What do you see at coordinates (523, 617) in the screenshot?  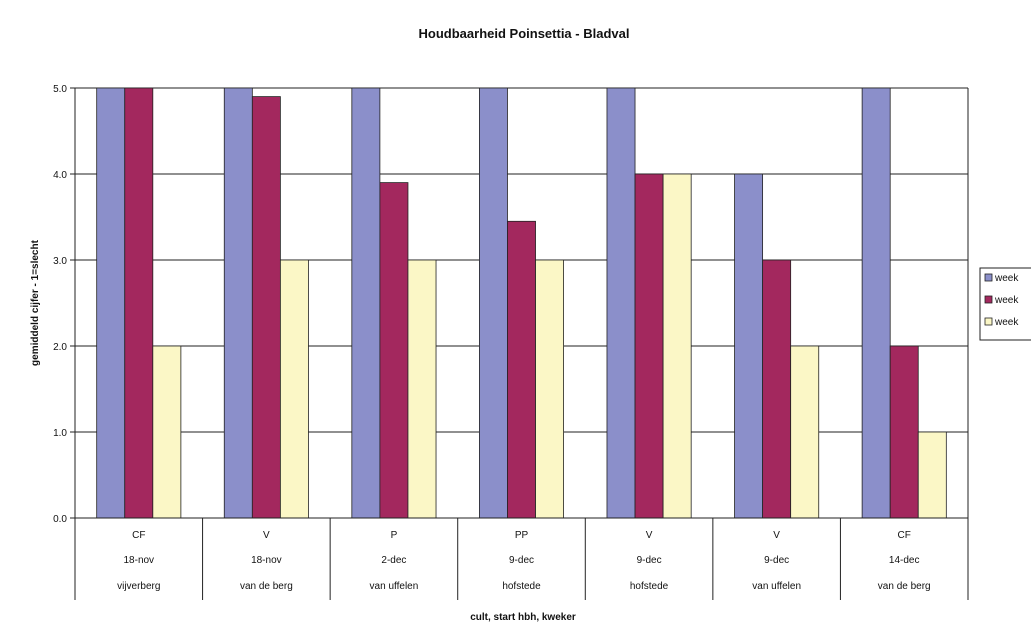 I see `x-axis-label: cult, start hbh, kweker` at bounding box center [523, 617].